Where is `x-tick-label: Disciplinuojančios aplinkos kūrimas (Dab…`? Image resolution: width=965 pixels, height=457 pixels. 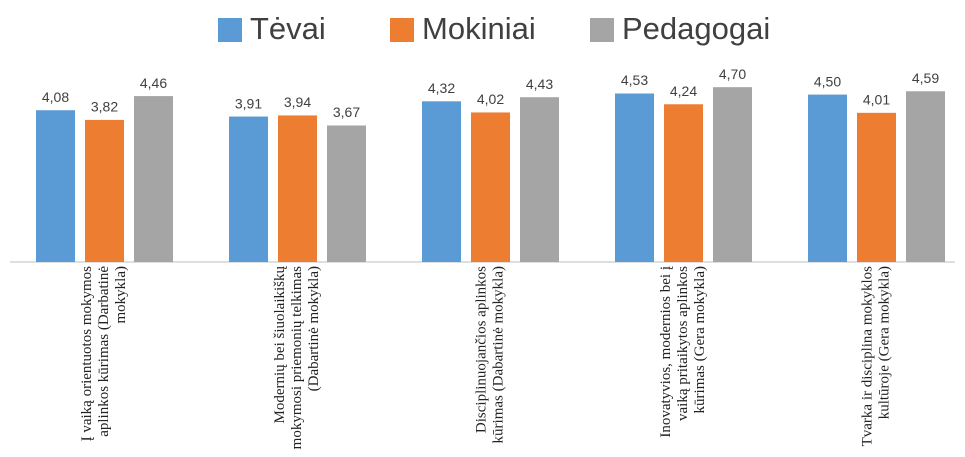
x-tick-label: Disciplinuojančios aplinkos kūrimas (Dab… is located at coordinates (490, 355).